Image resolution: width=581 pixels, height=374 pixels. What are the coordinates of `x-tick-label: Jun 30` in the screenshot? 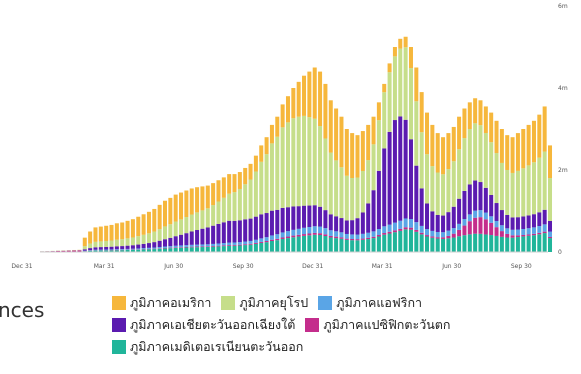 It's located at (451, 266).